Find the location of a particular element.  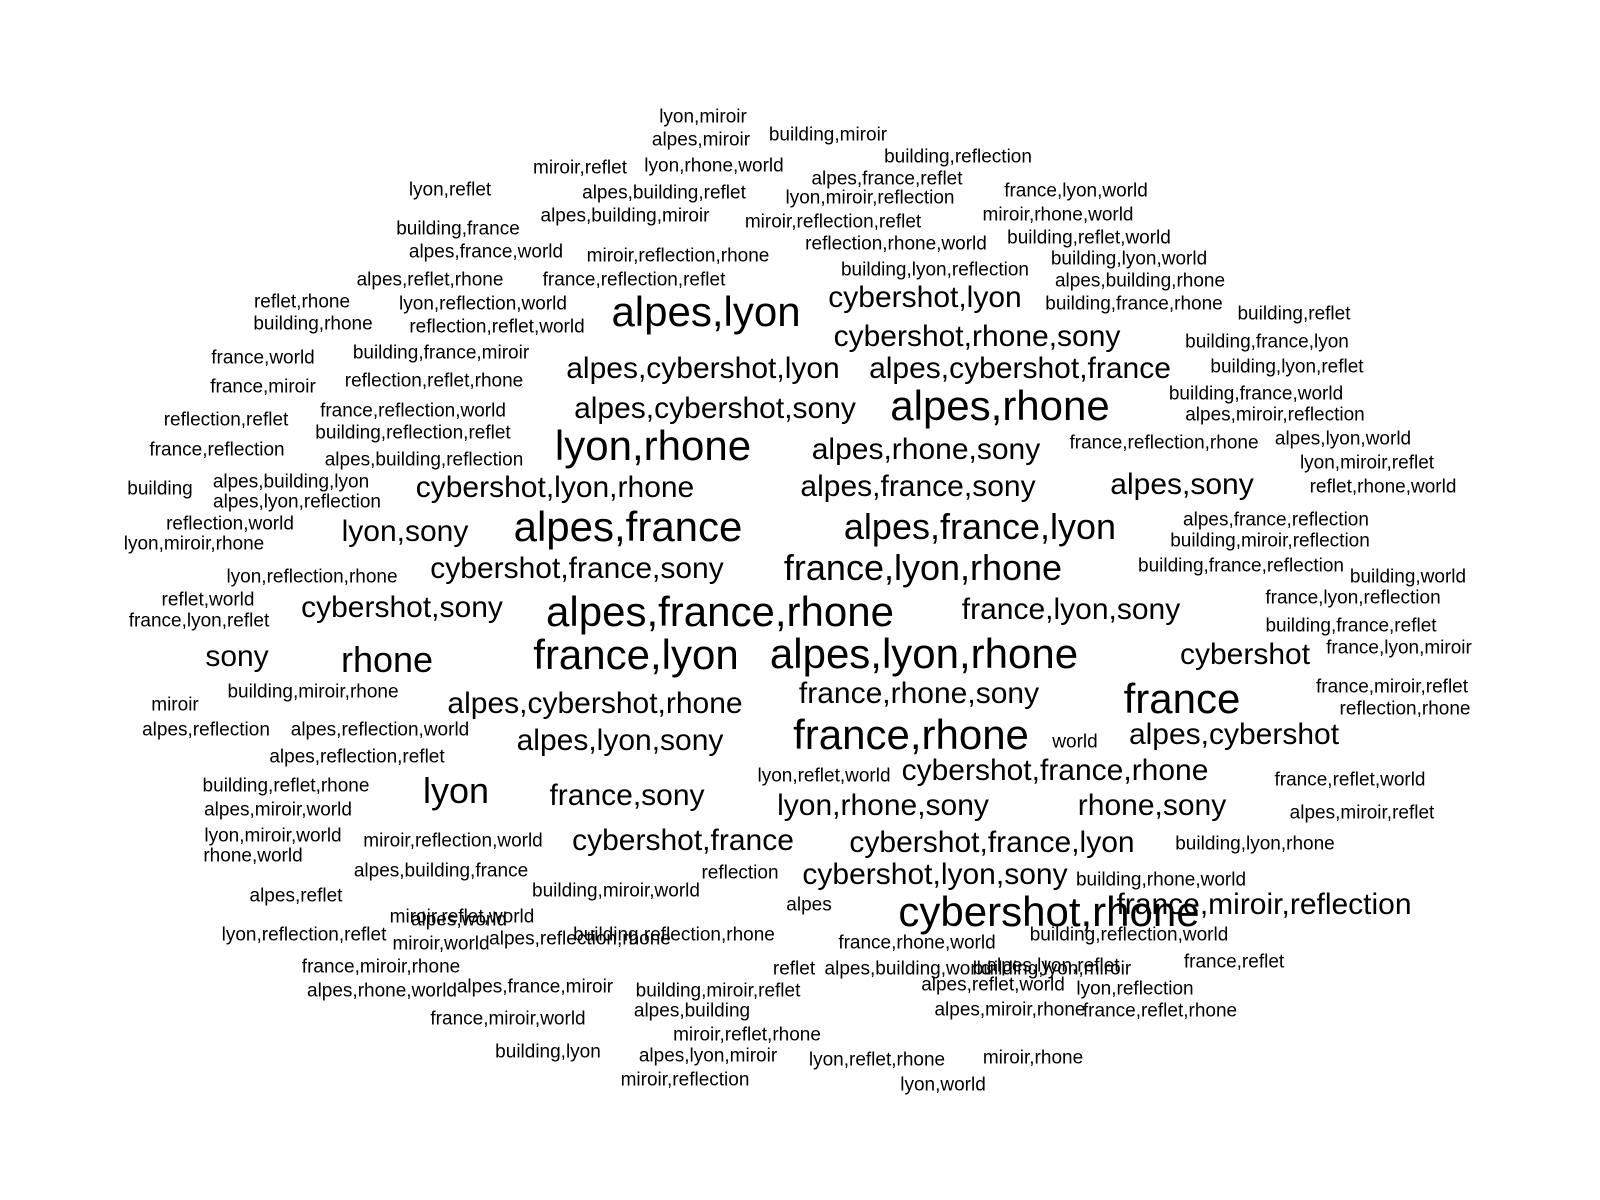

cloud-word: cybershot,rhone is located at coordinates (1049, 911).